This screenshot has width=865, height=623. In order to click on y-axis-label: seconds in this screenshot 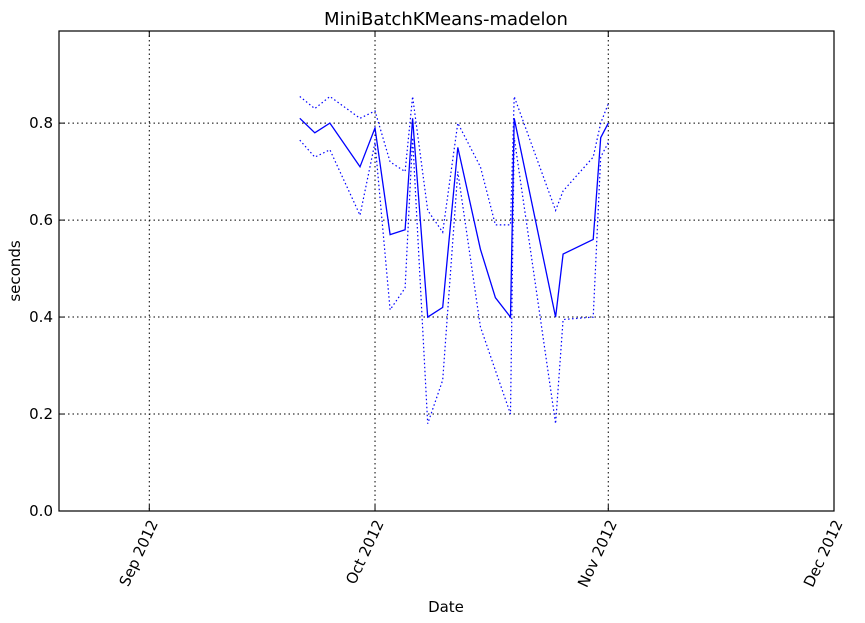, I will do `click(15, 270)`.